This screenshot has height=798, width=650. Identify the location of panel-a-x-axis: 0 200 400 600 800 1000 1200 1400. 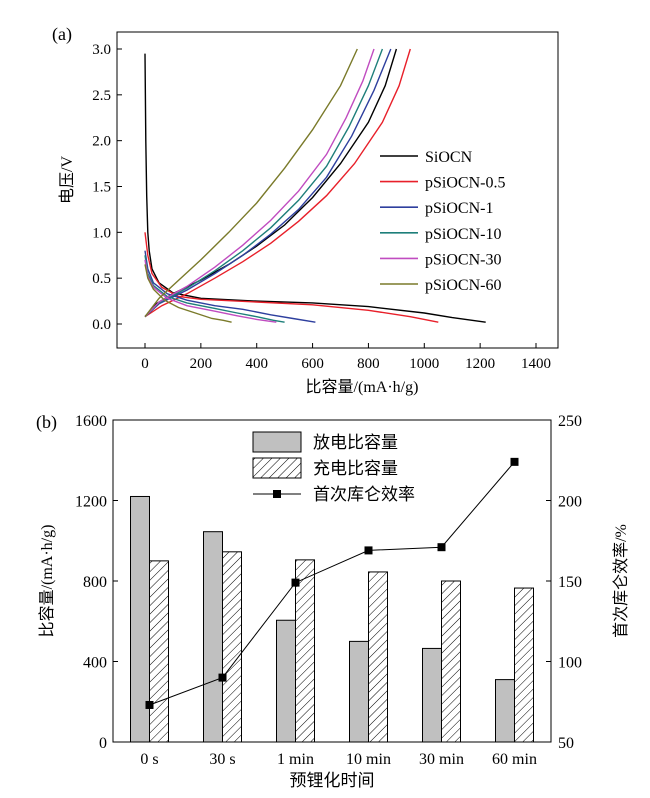
(346, 357).